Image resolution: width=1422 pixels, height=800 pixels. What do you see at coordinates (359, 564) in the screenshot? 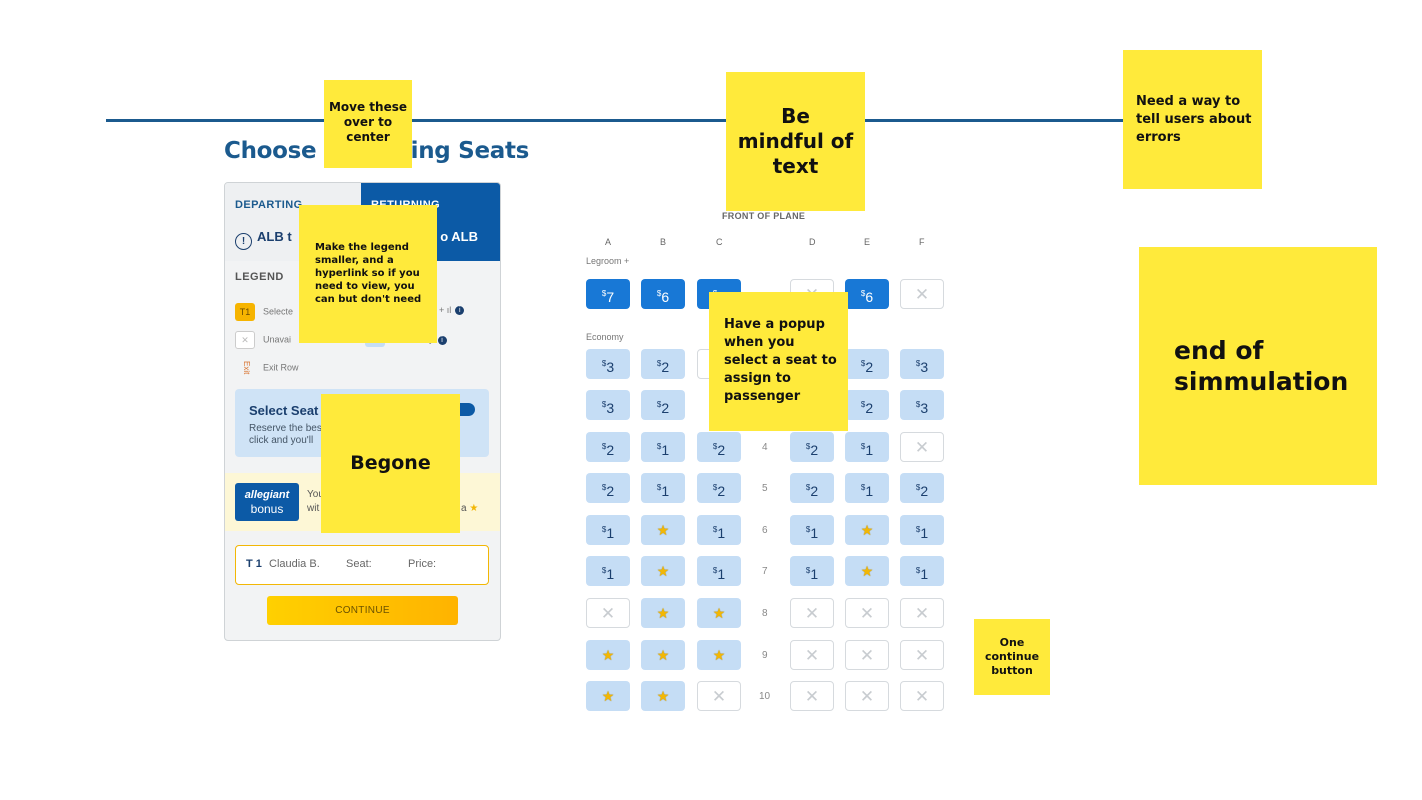
I see `passenger-seat-label: Seat:` at bounding box center [359, 564].